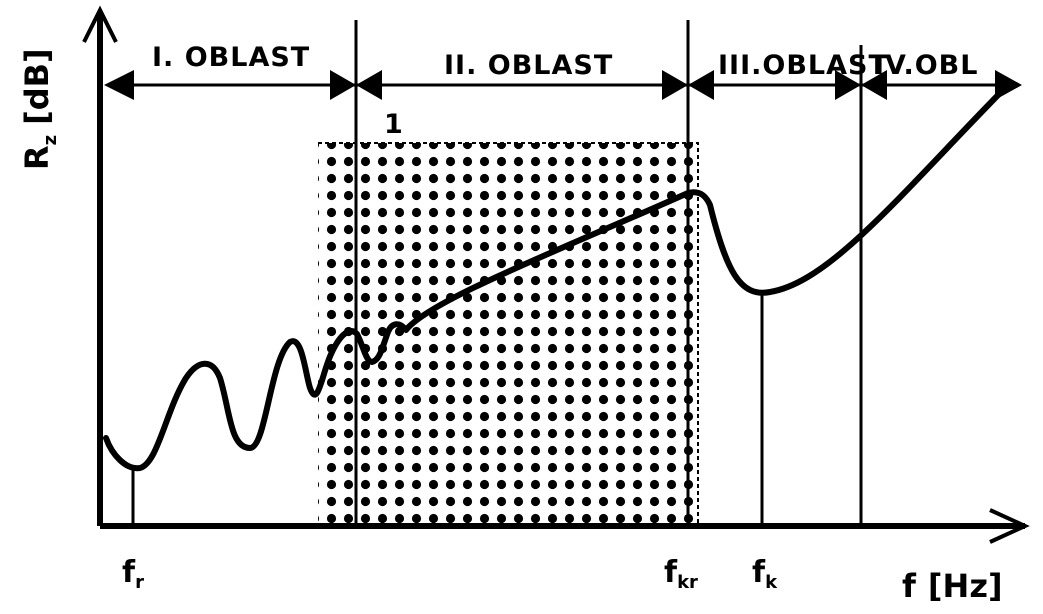  What do you see at coordinates (965, 586) in the screenshot?
I see `x-axis-unit: [Hz]` at bounding box center [965, 586].